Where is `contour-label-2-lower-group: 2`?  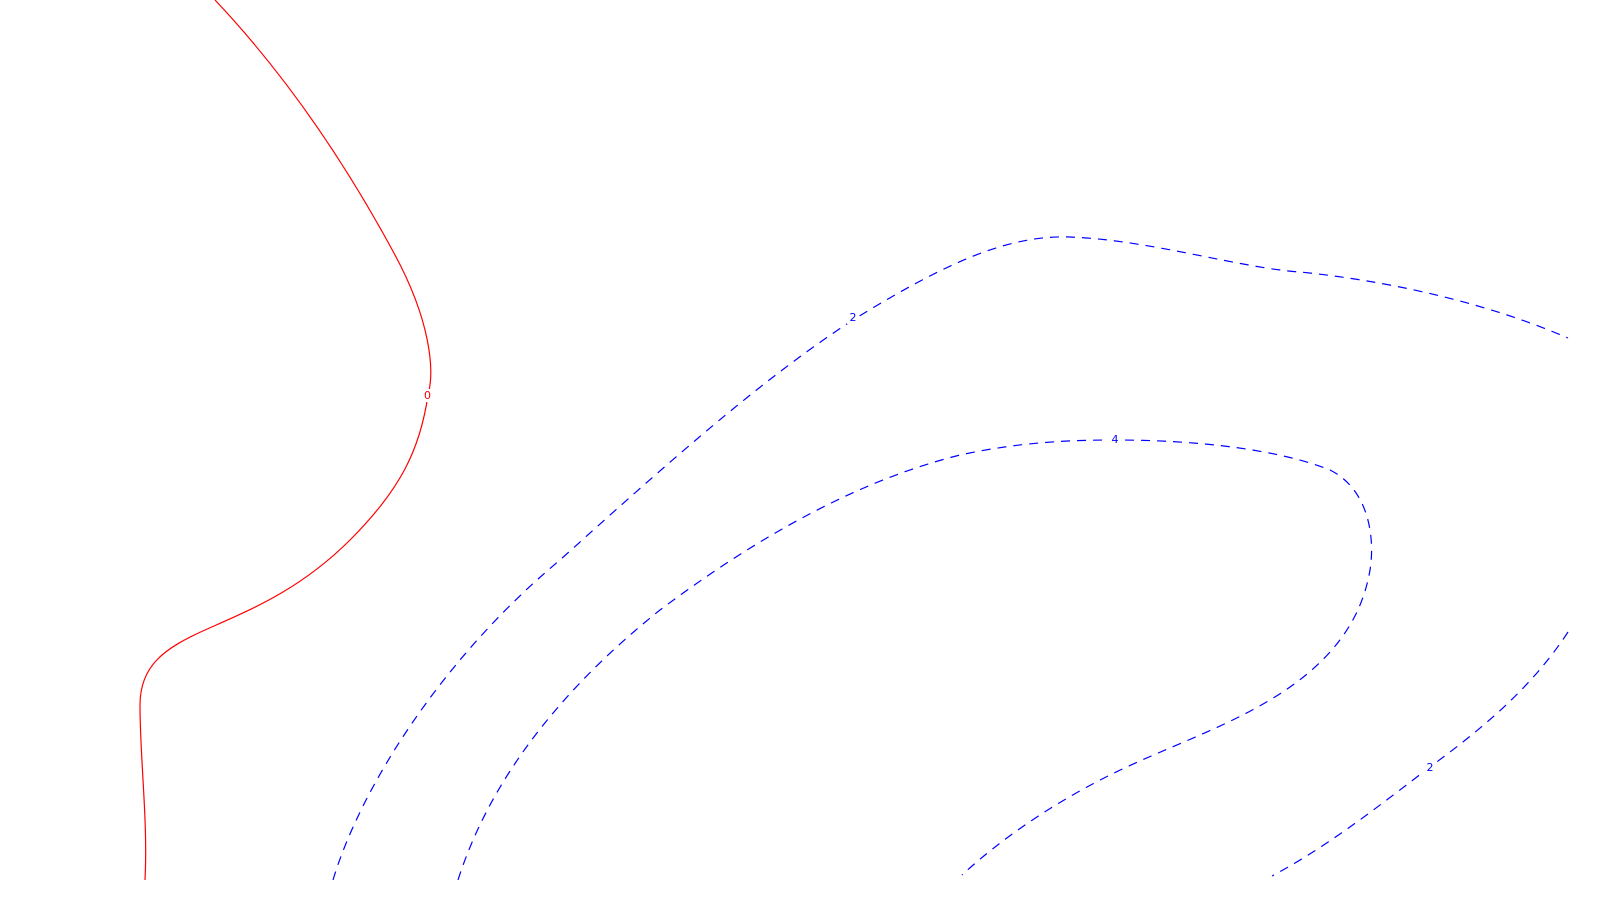 contour-label-2-lower-group: 2 is located at coordinates (1430, 767).